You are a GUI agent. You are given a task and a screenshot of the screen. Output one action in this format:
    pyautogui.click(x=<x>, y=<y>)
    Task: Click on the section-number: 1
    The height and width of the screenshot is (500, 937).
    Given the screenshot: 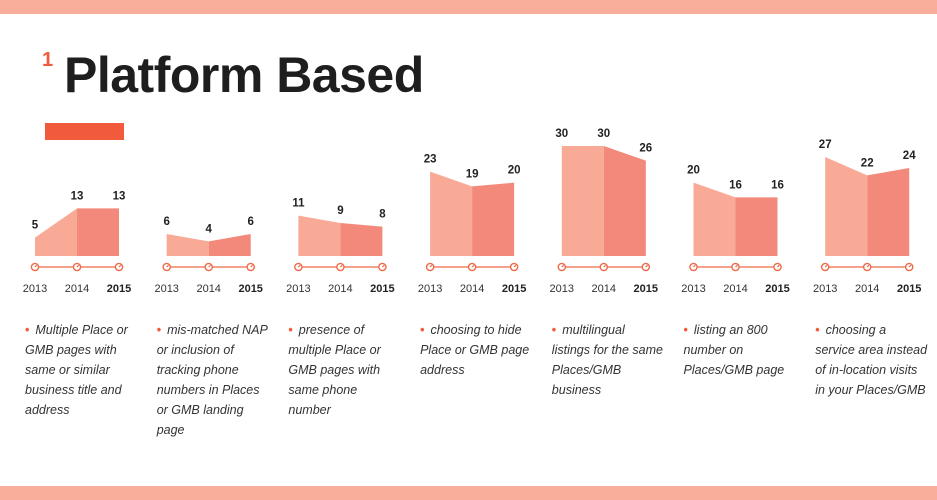 What is the action you would take?
    pyautogui.click(x=48, y=60)
    